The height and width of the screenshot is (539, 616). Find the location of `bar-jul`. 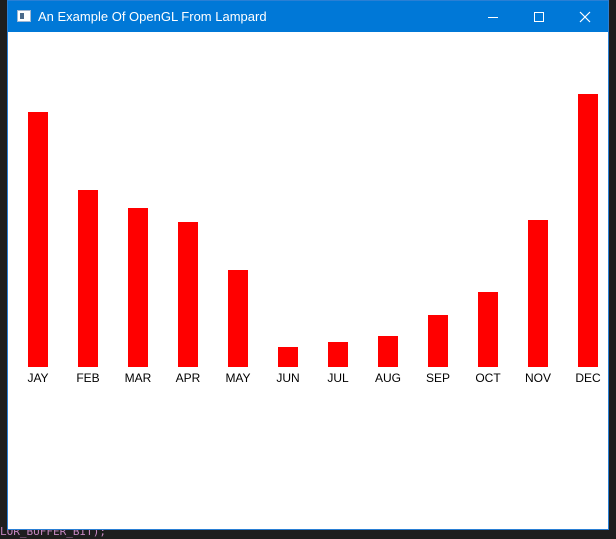

bar-jul is located at coordinates (338, 354).